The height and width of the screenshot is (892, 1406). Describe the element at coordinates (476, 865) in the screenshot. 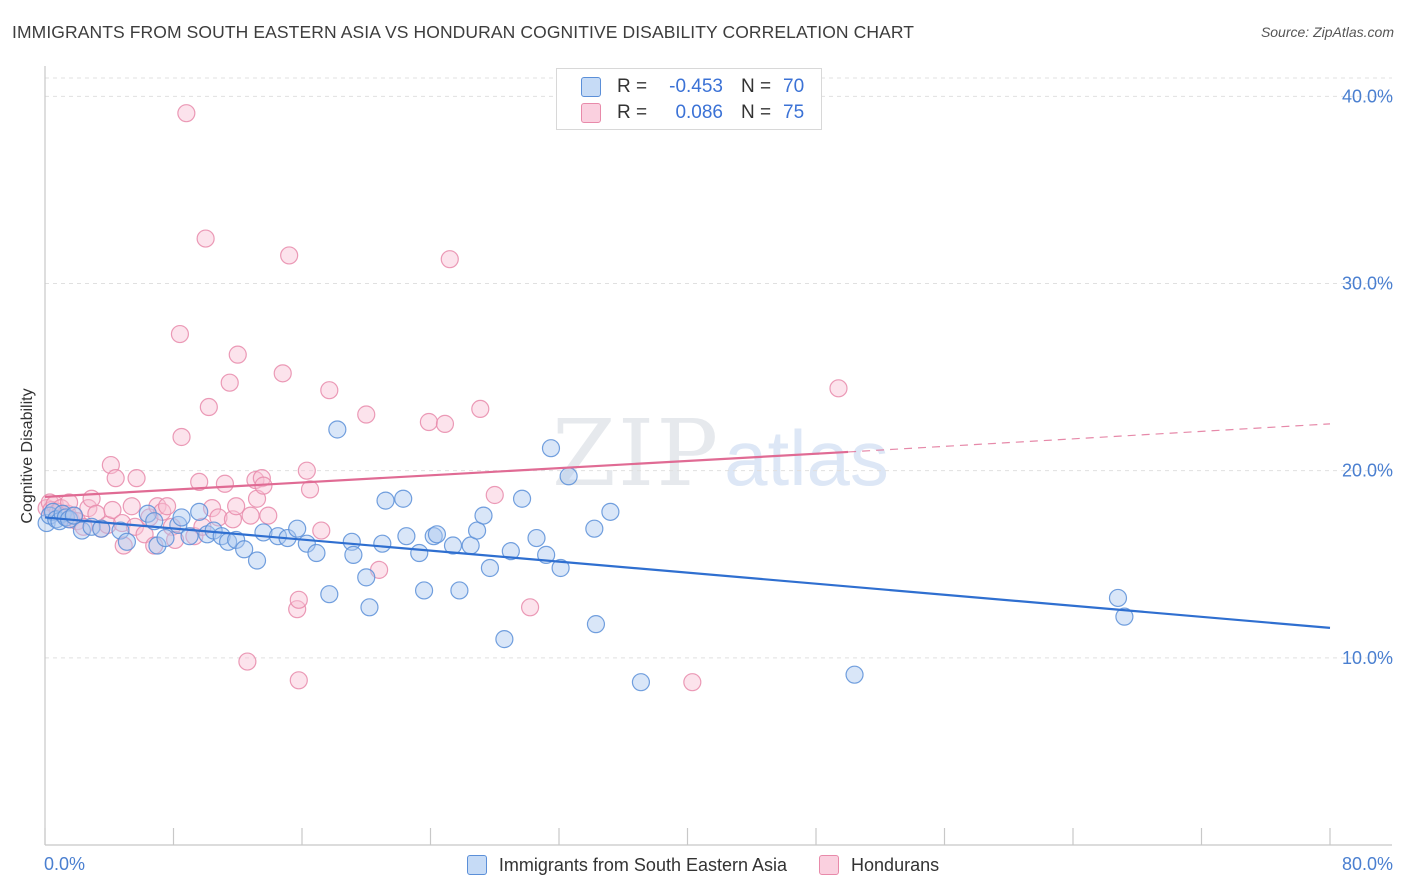

I see `blue-swatch` at that location.